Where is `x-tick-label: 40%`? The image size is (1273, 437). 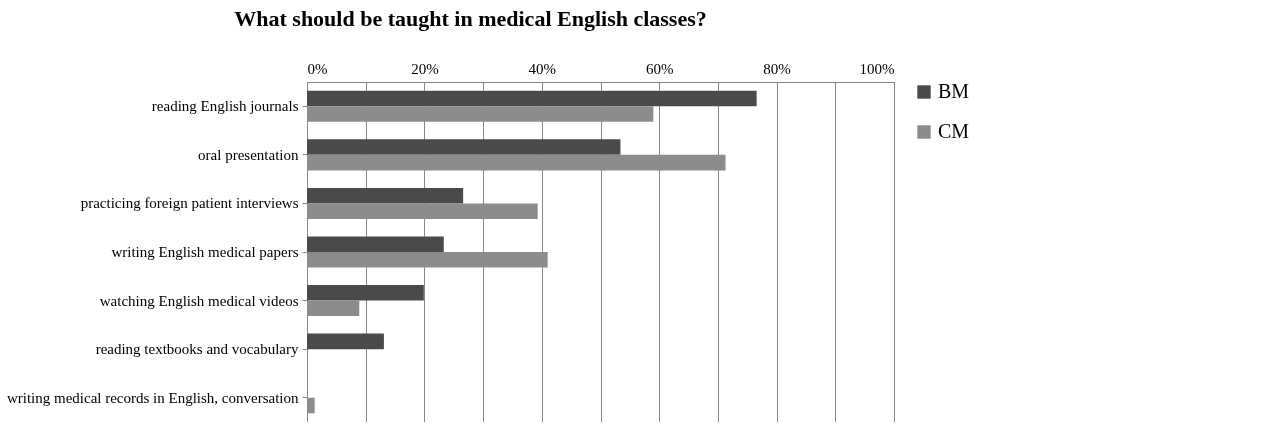 x-tick-label: 40% is located at coordinates (542, 68).